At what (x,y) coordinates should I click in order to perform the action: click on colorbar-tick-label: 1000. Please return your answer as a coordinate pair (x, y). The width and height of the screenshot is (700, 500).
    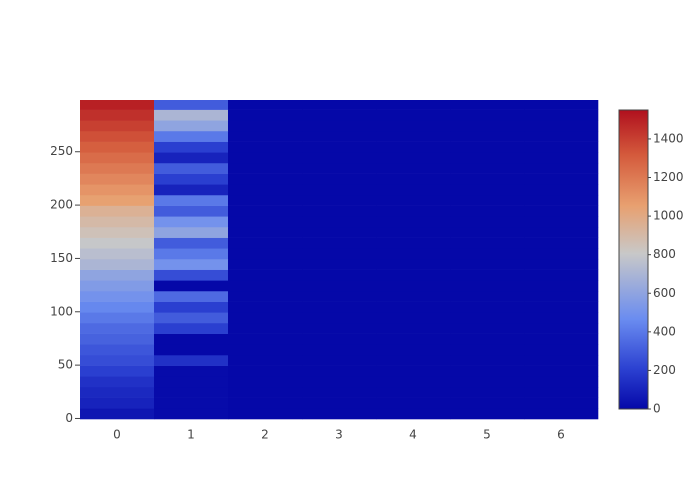
    Looking at the image, I should click on (668, 216).